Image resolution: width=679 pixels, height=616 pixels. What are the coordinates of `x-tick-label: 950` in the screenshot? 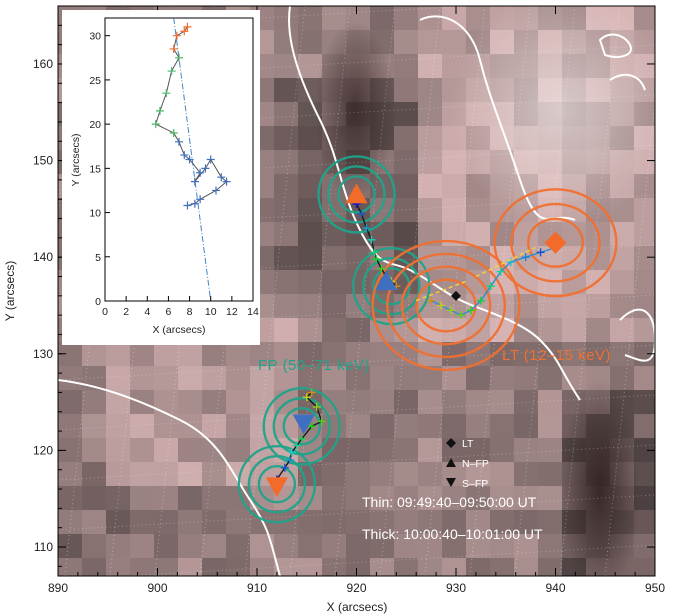 It's located at (655, 588).